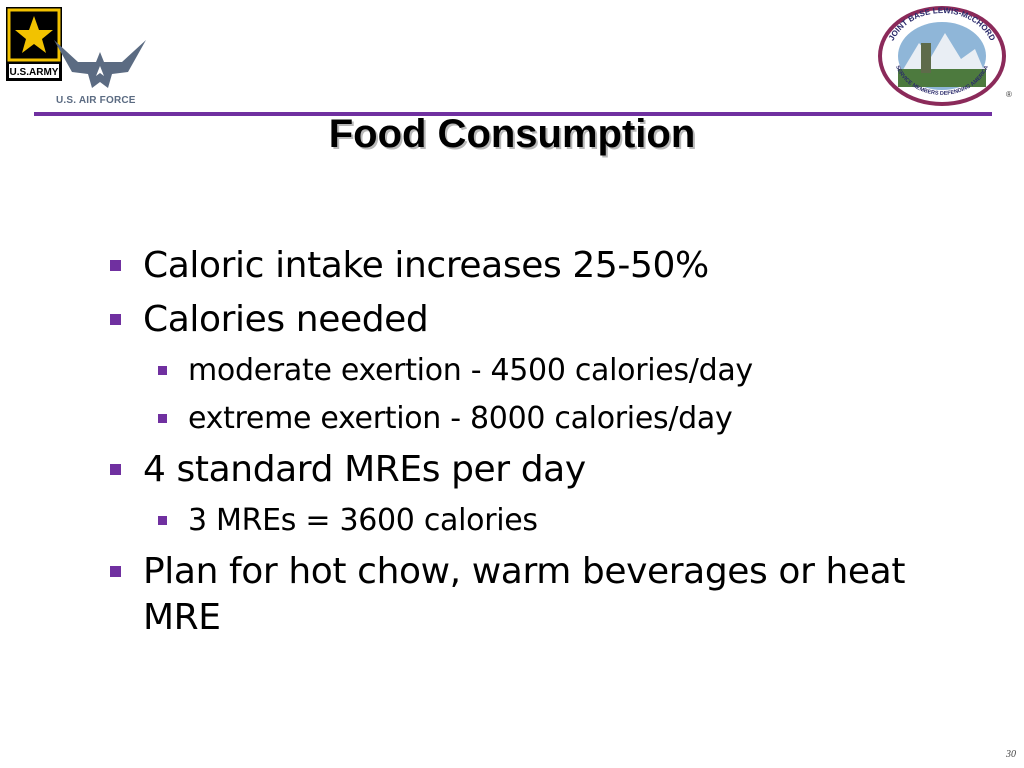 The height and width of the screenshot is (768, 1024). What do you see at coordinates (286, 319) in the screenshot?
I see `bullet-text: Calories needed` at bounding box center [286, 319].